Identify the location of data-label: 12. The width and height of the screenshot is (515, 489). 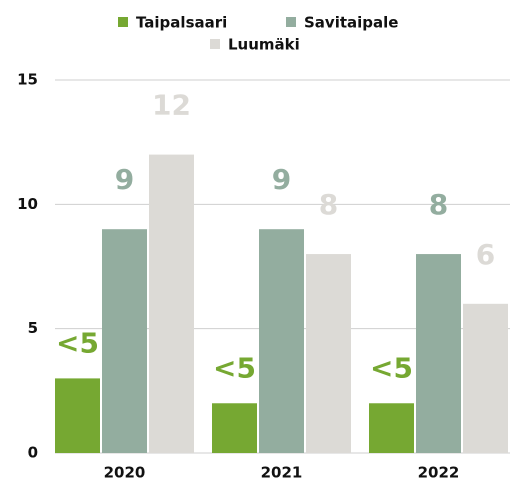
(171, 105).